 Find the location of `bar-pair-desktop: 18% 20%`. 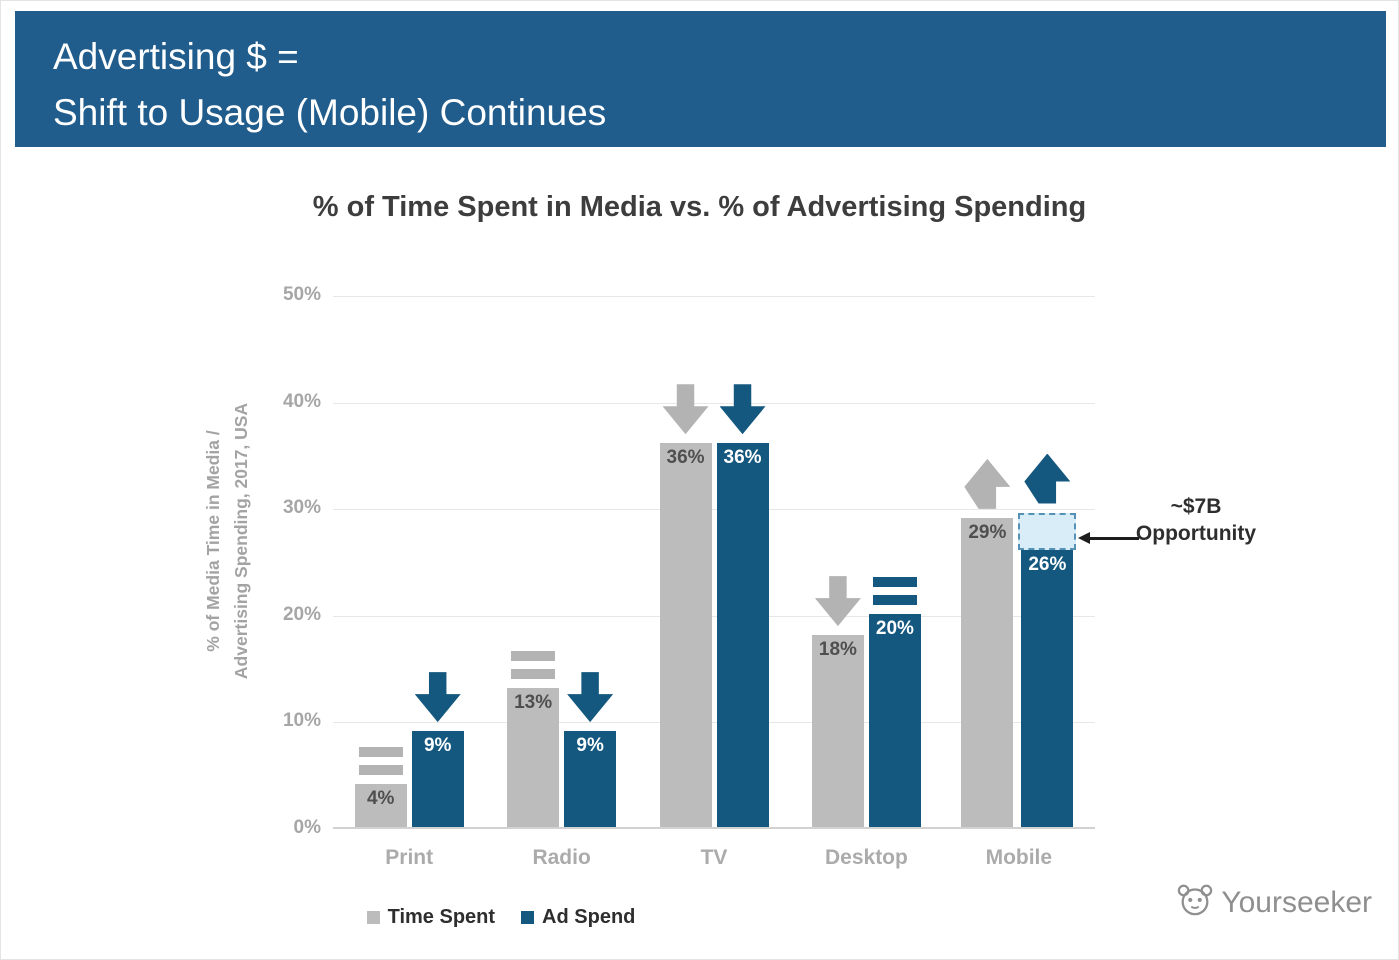

bar-pair-desktop: 18% 20% is located at coordinates (866, 701).